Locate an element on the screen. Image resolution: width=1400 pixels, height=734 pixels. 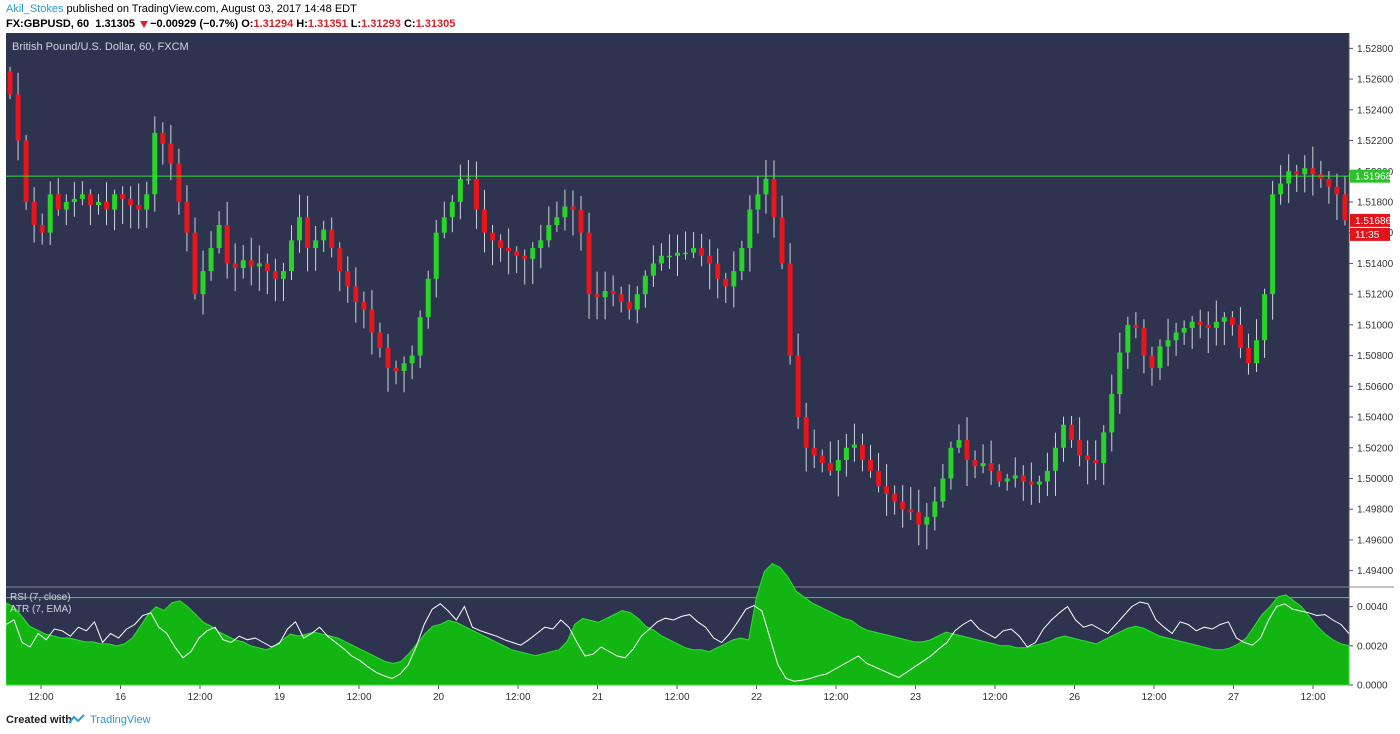
time-tick-label: 22 is located at coordinates (757, 697).